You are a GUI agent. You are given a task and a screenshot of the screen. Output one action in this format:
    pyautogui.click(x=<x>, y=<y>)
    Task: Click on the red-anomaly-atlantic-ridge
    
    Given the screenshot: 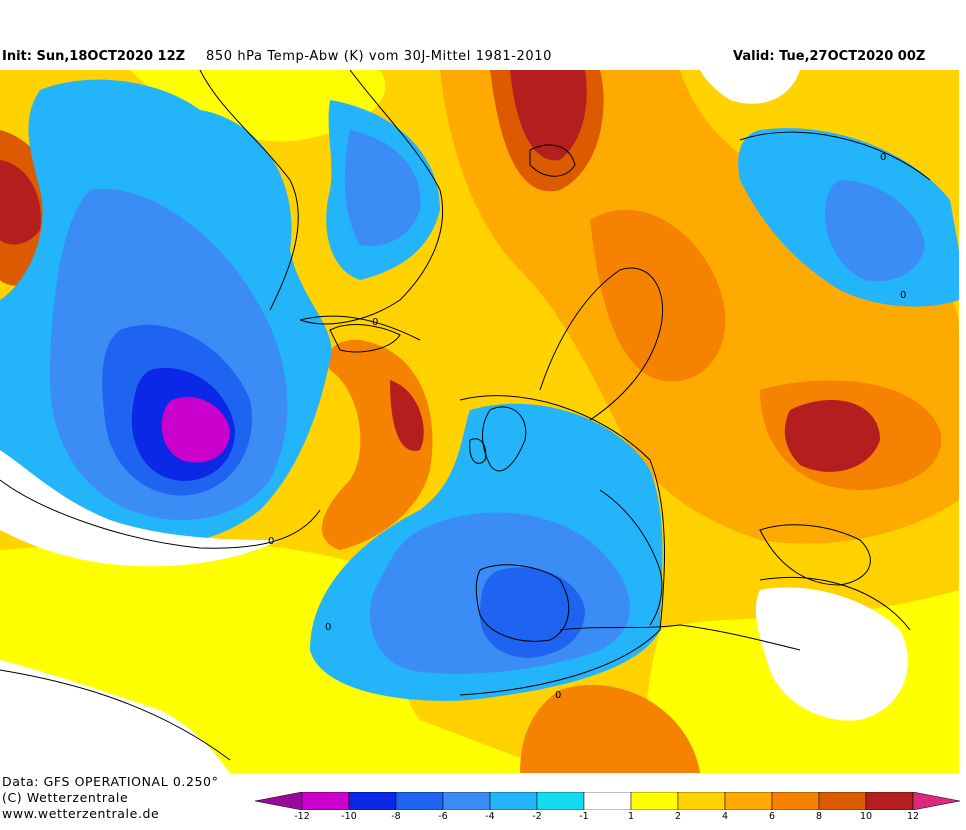 What is the action you would take?
    pyautogui.click(x=407, y=415)
    